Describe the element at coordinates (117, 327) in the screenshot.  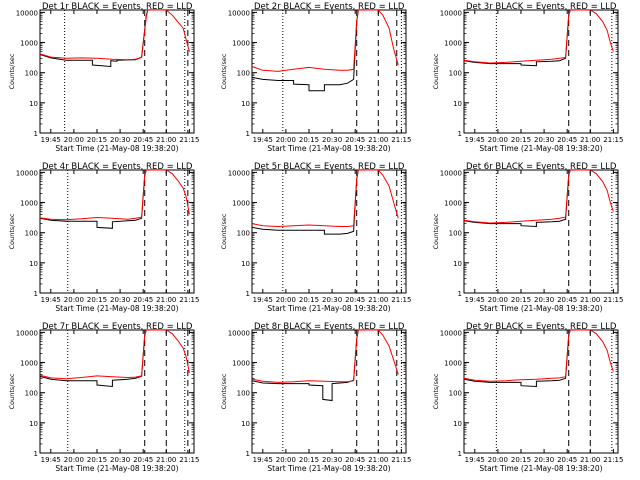
I see `plot-title: Det 7r BLACK = Events, RED = LLD` at that location.